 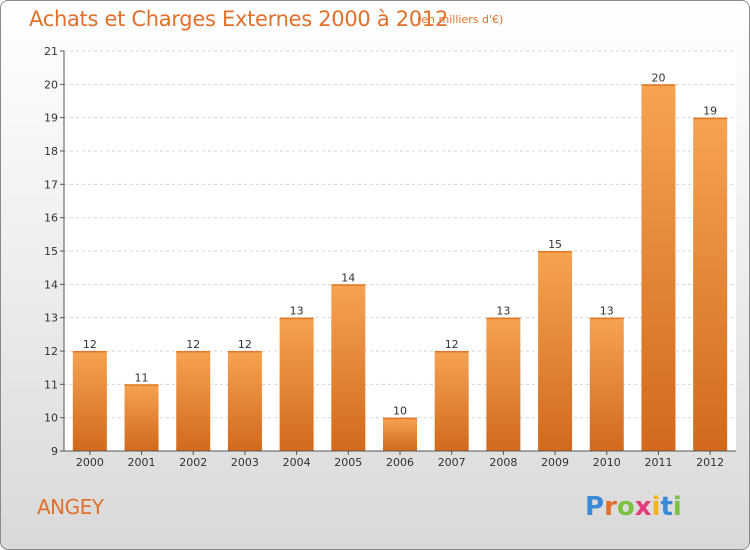 What do you see at coordinates (193, 462) in the screenshot?
I see `x-tick-label: 2002` at bounding box center [193, 462].